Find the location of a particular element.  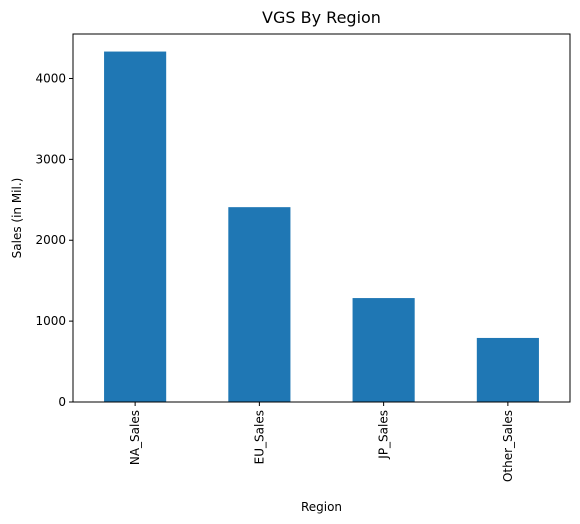

x-axis: NA_Sales EU_Sales JP_Sales Other_Sales is located at coordinates (321, 442).